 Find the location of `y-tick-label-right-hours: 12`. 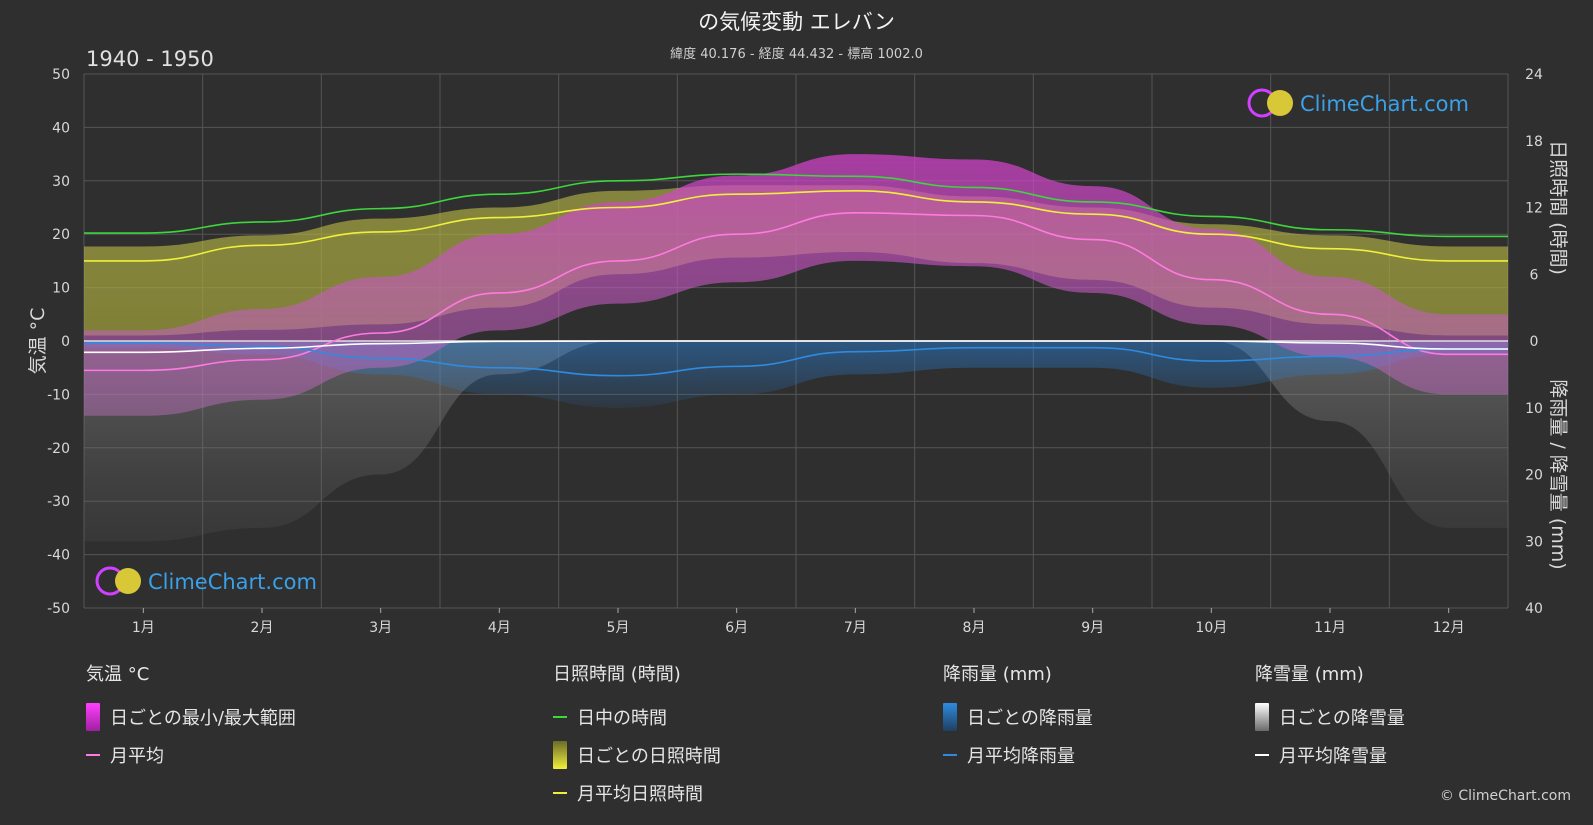

y-tick-label-right-hours: 12 is located at coordinates (1534, 209).